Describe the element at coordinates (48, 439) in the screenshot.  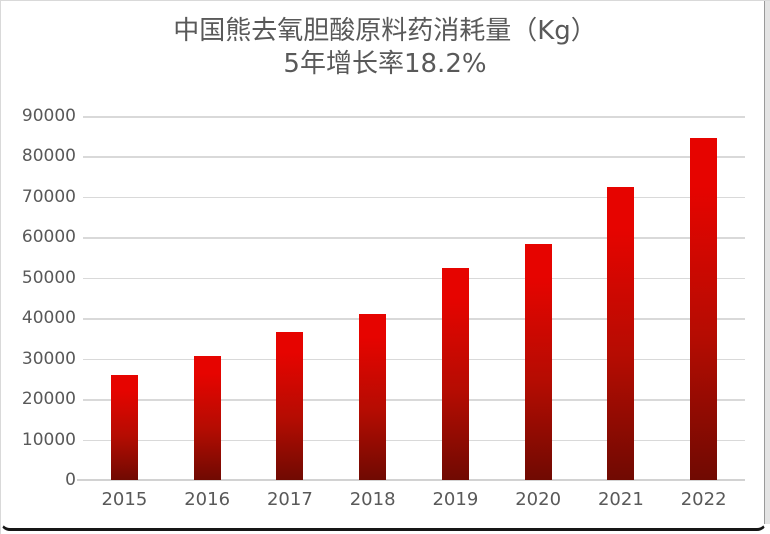
I see `y-tick-label: 10000` at that location.